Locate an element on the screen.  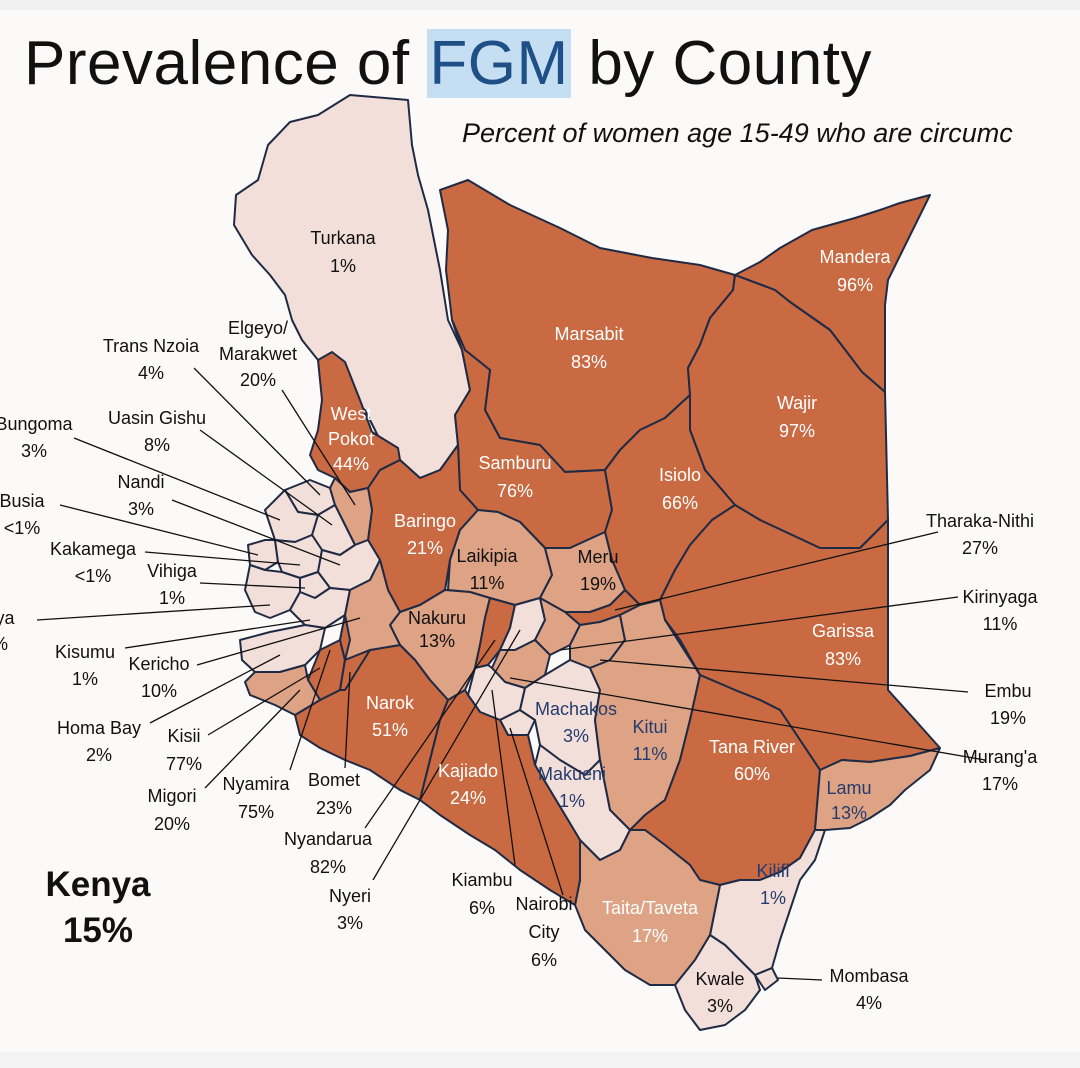
leader-line-migori is located at coordinates (252, 739).